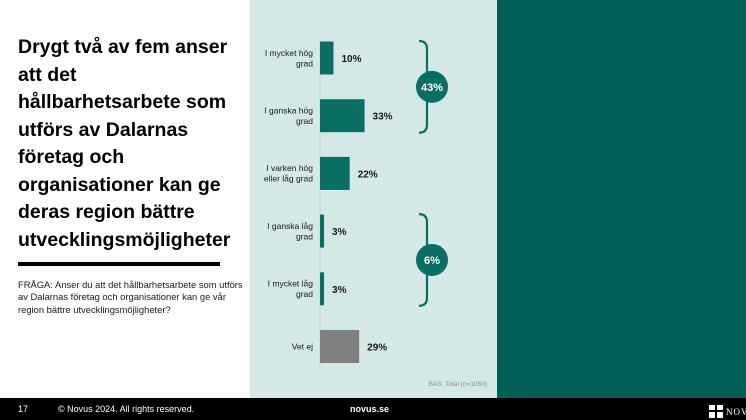  I want to click on divider-rule, so click(119, 264).